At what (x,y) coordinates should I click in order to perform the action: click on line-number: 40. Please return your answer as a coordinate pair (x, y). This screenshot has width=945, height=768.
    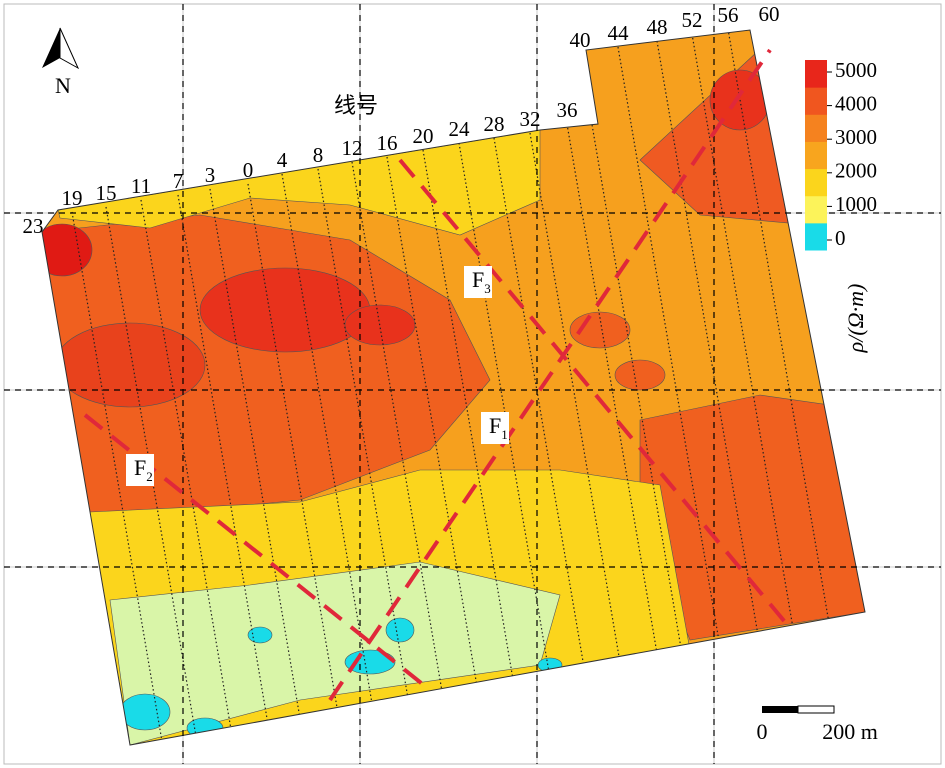
    Looking at the image, I should click on (580, 40).